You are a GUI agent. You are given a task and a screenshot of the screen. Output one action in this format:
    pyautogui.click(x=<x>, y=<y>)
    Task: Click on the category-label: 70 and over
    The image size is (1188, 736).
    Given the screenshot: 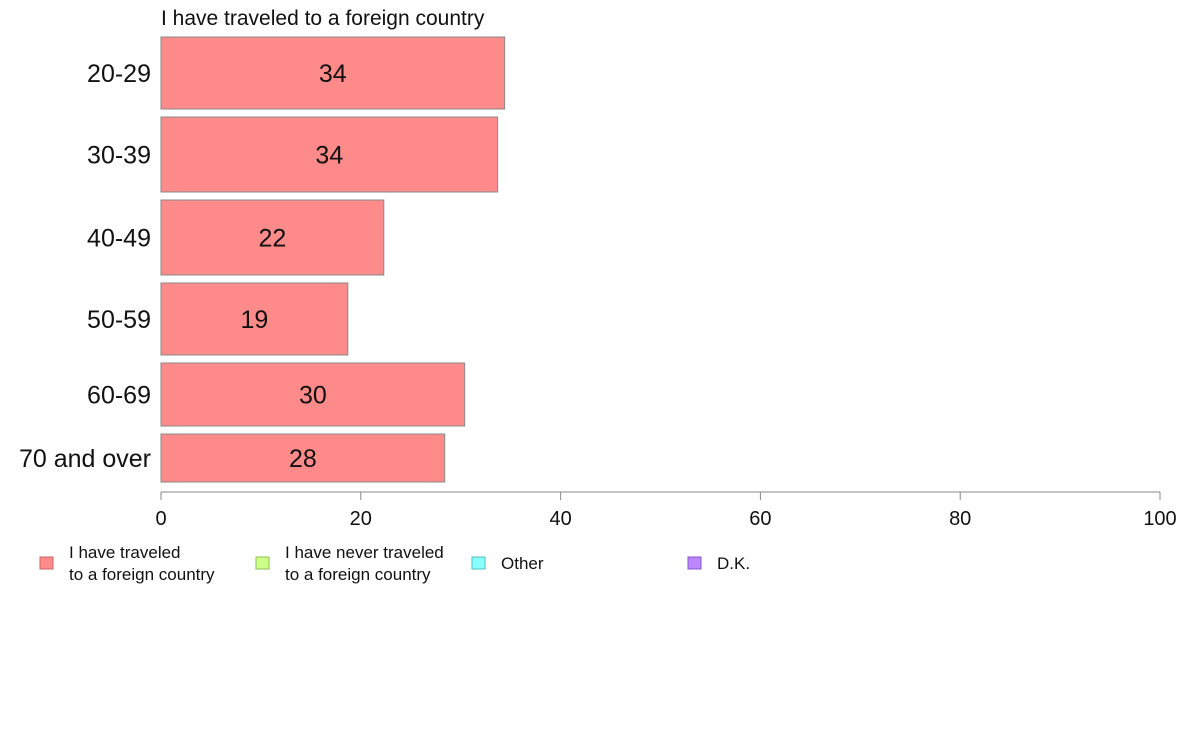 What is the action you would take?
    pyautogui.click(x=85, y=459)
    